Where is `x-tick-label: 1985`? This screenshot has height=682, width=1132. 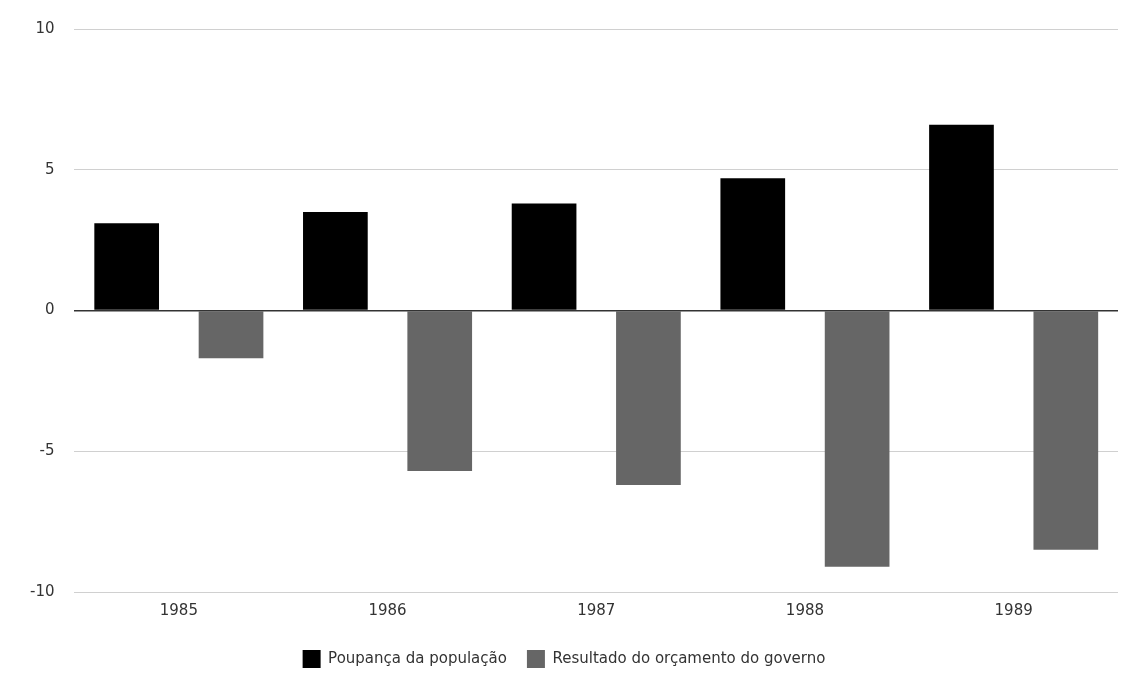 x-tick-label: 1985 is located at coordinates (178, 609).